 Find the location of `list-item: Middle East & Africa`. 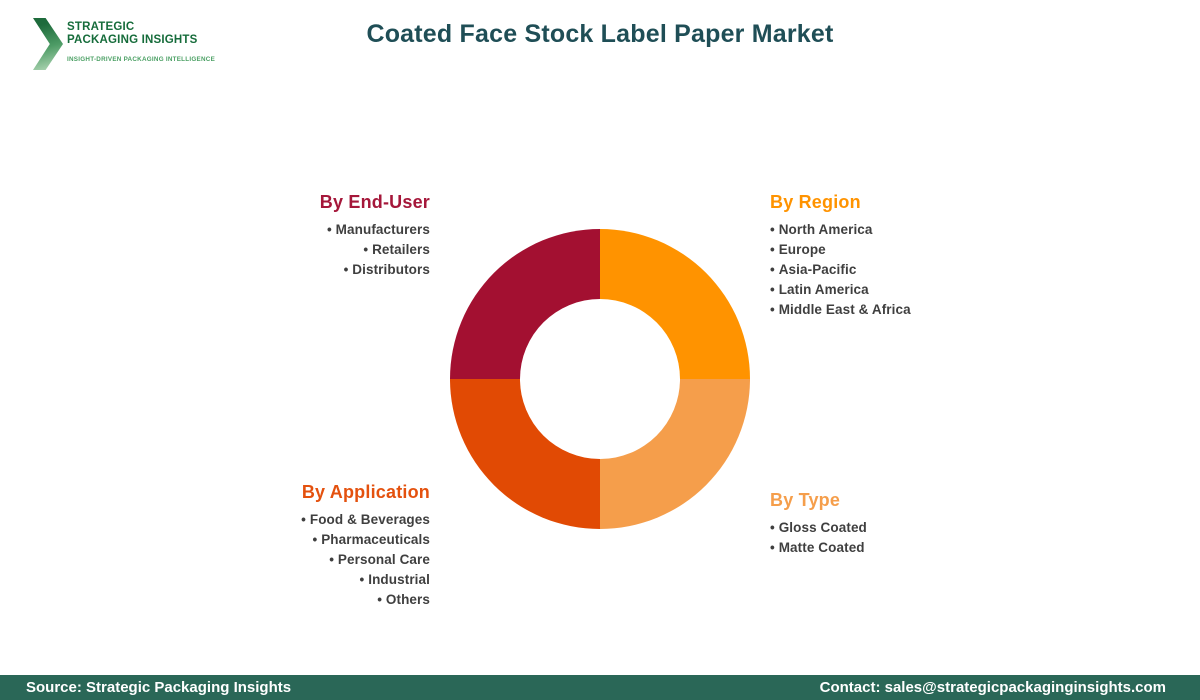

list-item: Middle East & Africa is located at coordinates (840, 310).